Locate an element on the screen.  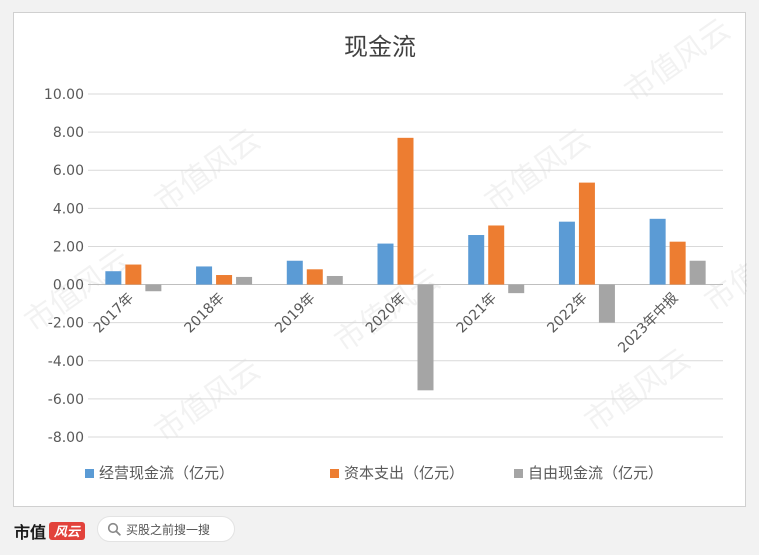
search-box: 买股之前搜一搜 is located at coordinates (166, 529).